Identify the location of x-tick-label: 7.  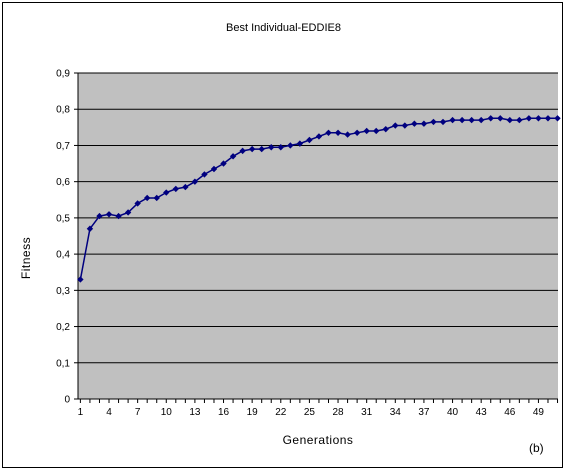
(138, 412).